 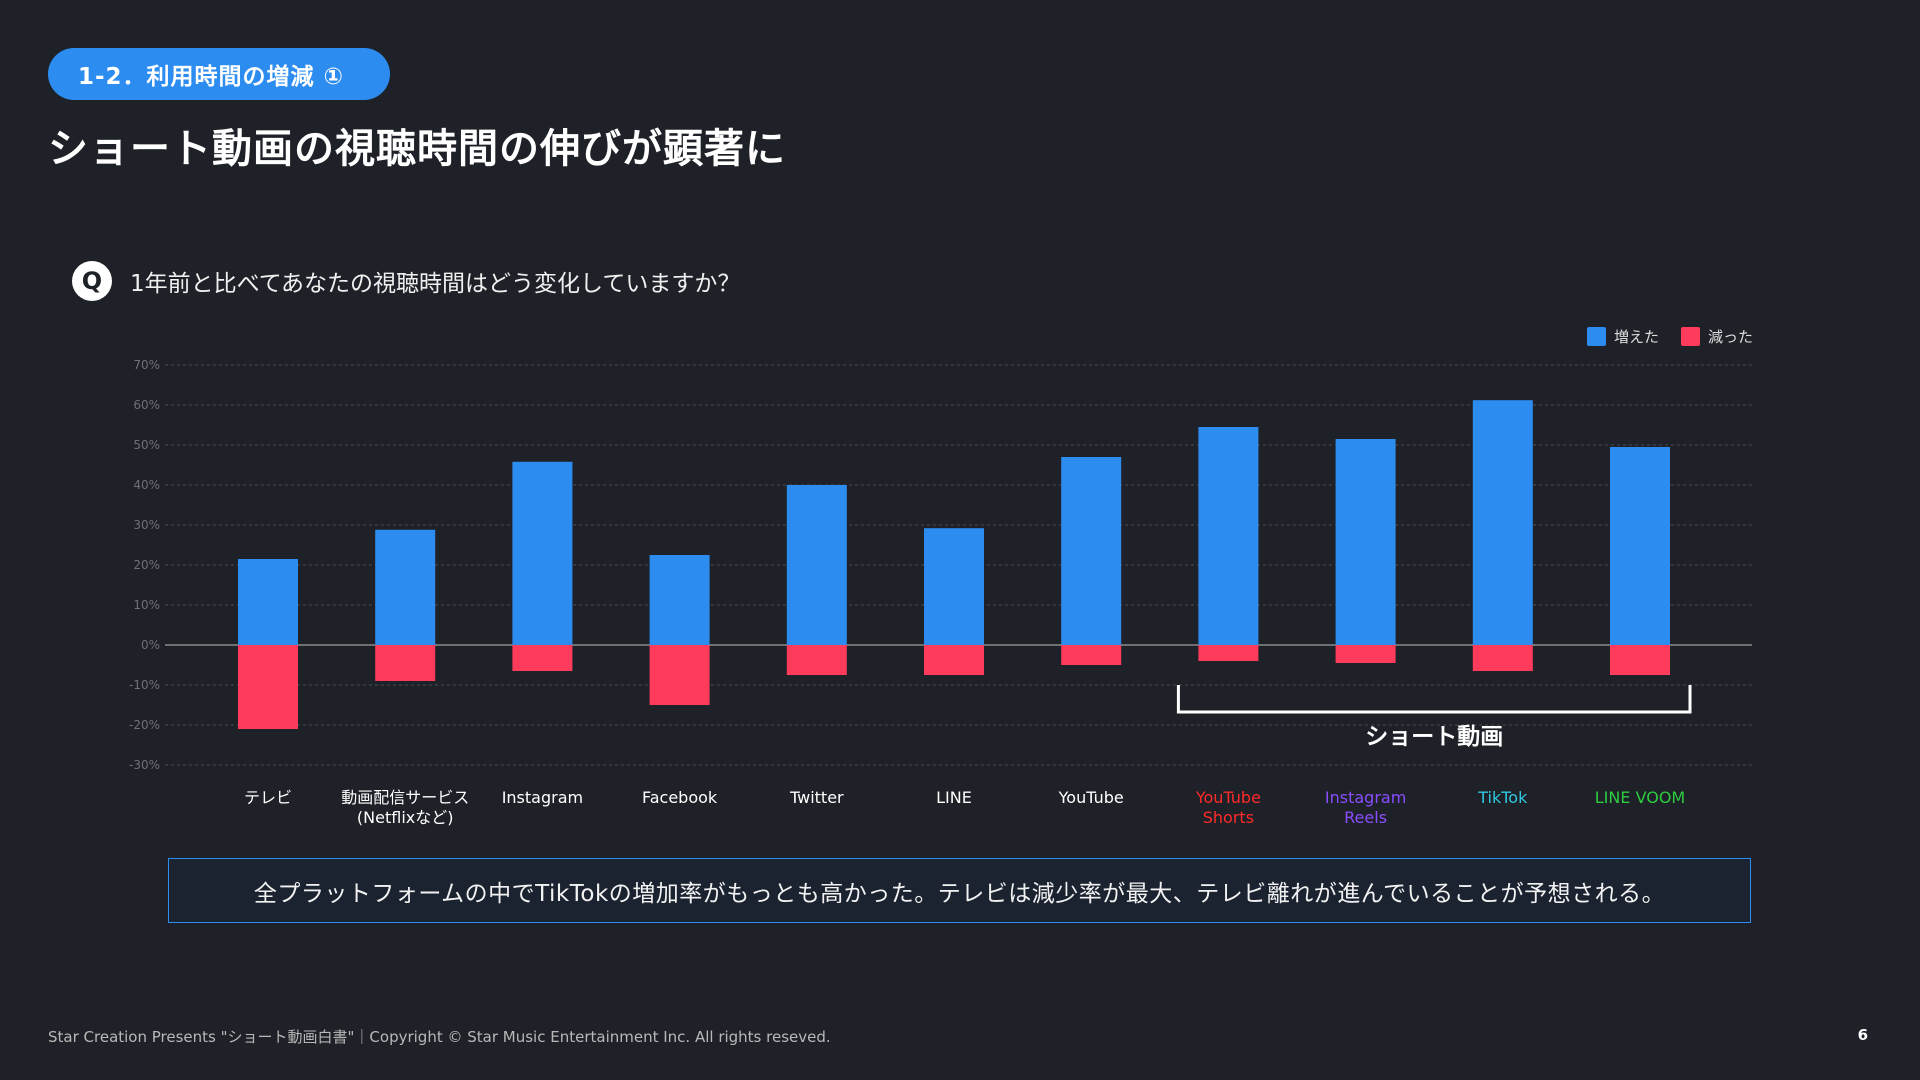 I want to click on question-icon: Q, so click(x=92, y=281).